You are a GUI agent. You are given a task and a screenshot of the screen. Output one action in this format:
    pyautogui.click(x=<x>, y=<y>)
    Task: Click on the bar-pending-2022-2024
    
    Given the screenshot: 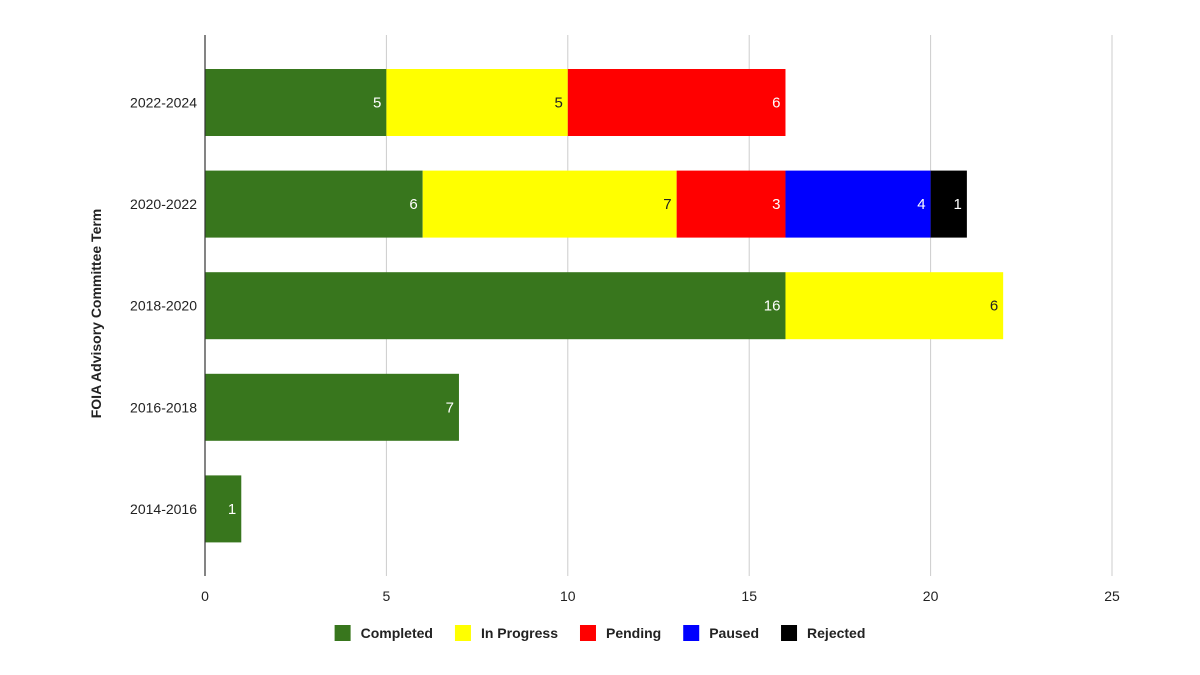 What is the action you would take?
    pyautogui.click(x=676, y=102)
    